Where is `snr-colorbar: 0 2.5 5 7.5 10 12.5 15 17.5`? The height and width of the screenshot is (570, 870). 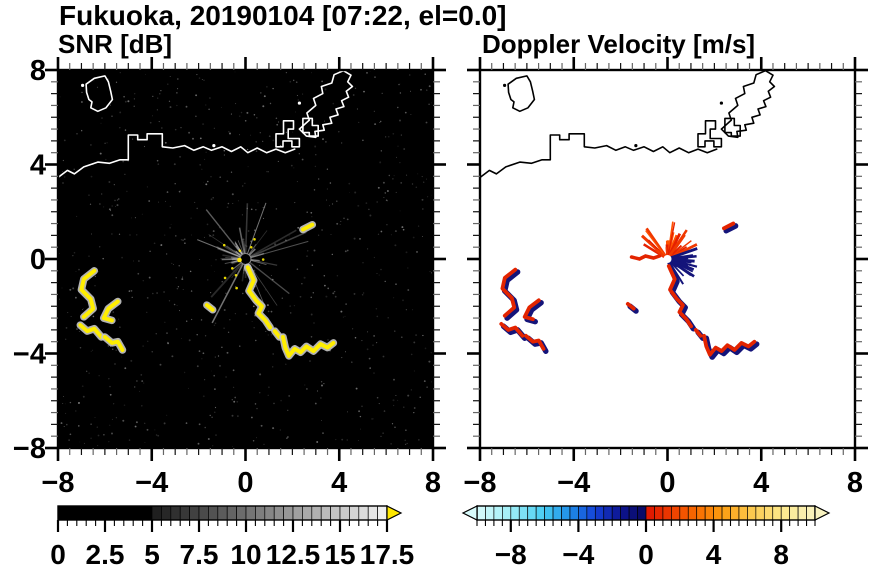 snr-colorbar: 0 2.5 5 7.5 10 12.5 15 17.5 is located at coordinates (232, 537).